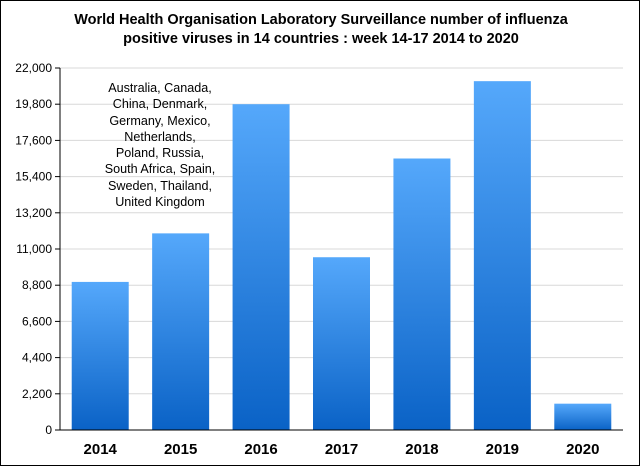 This screenshot has height=467, width=640. I want to click on bar-2015, so click(181, 331).